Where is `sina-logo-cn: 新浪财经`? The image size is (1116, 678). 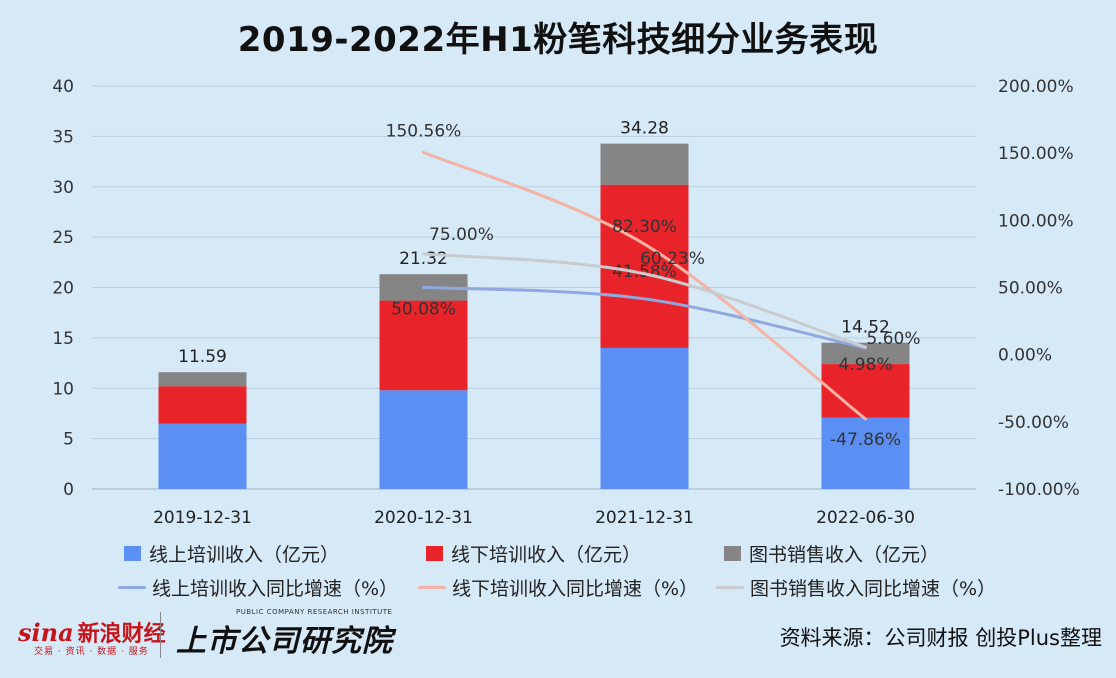
sina-logo-cn: 新浪财经 is located at coordinates (121, 634).